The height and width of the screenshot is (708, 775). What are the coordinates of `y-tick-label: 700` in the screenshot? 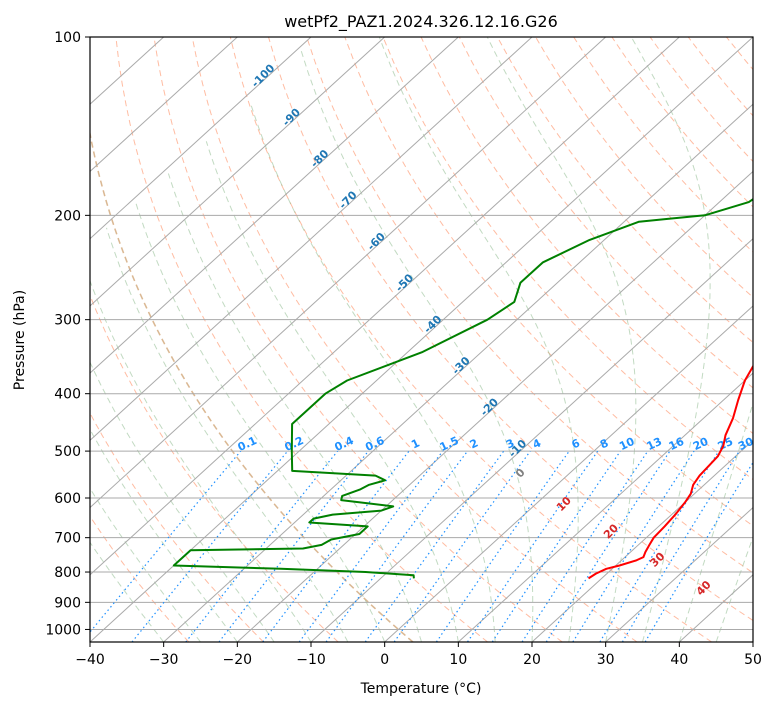 It's located at (67, 539).